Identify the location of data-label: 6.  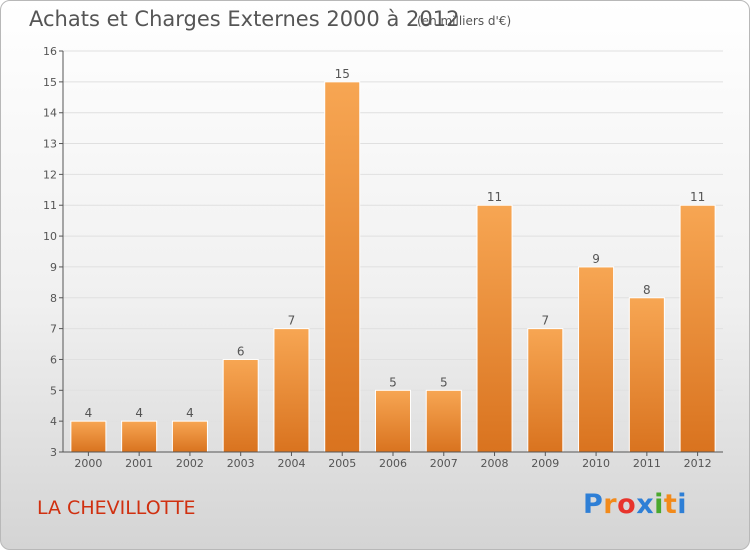
(241, 351).